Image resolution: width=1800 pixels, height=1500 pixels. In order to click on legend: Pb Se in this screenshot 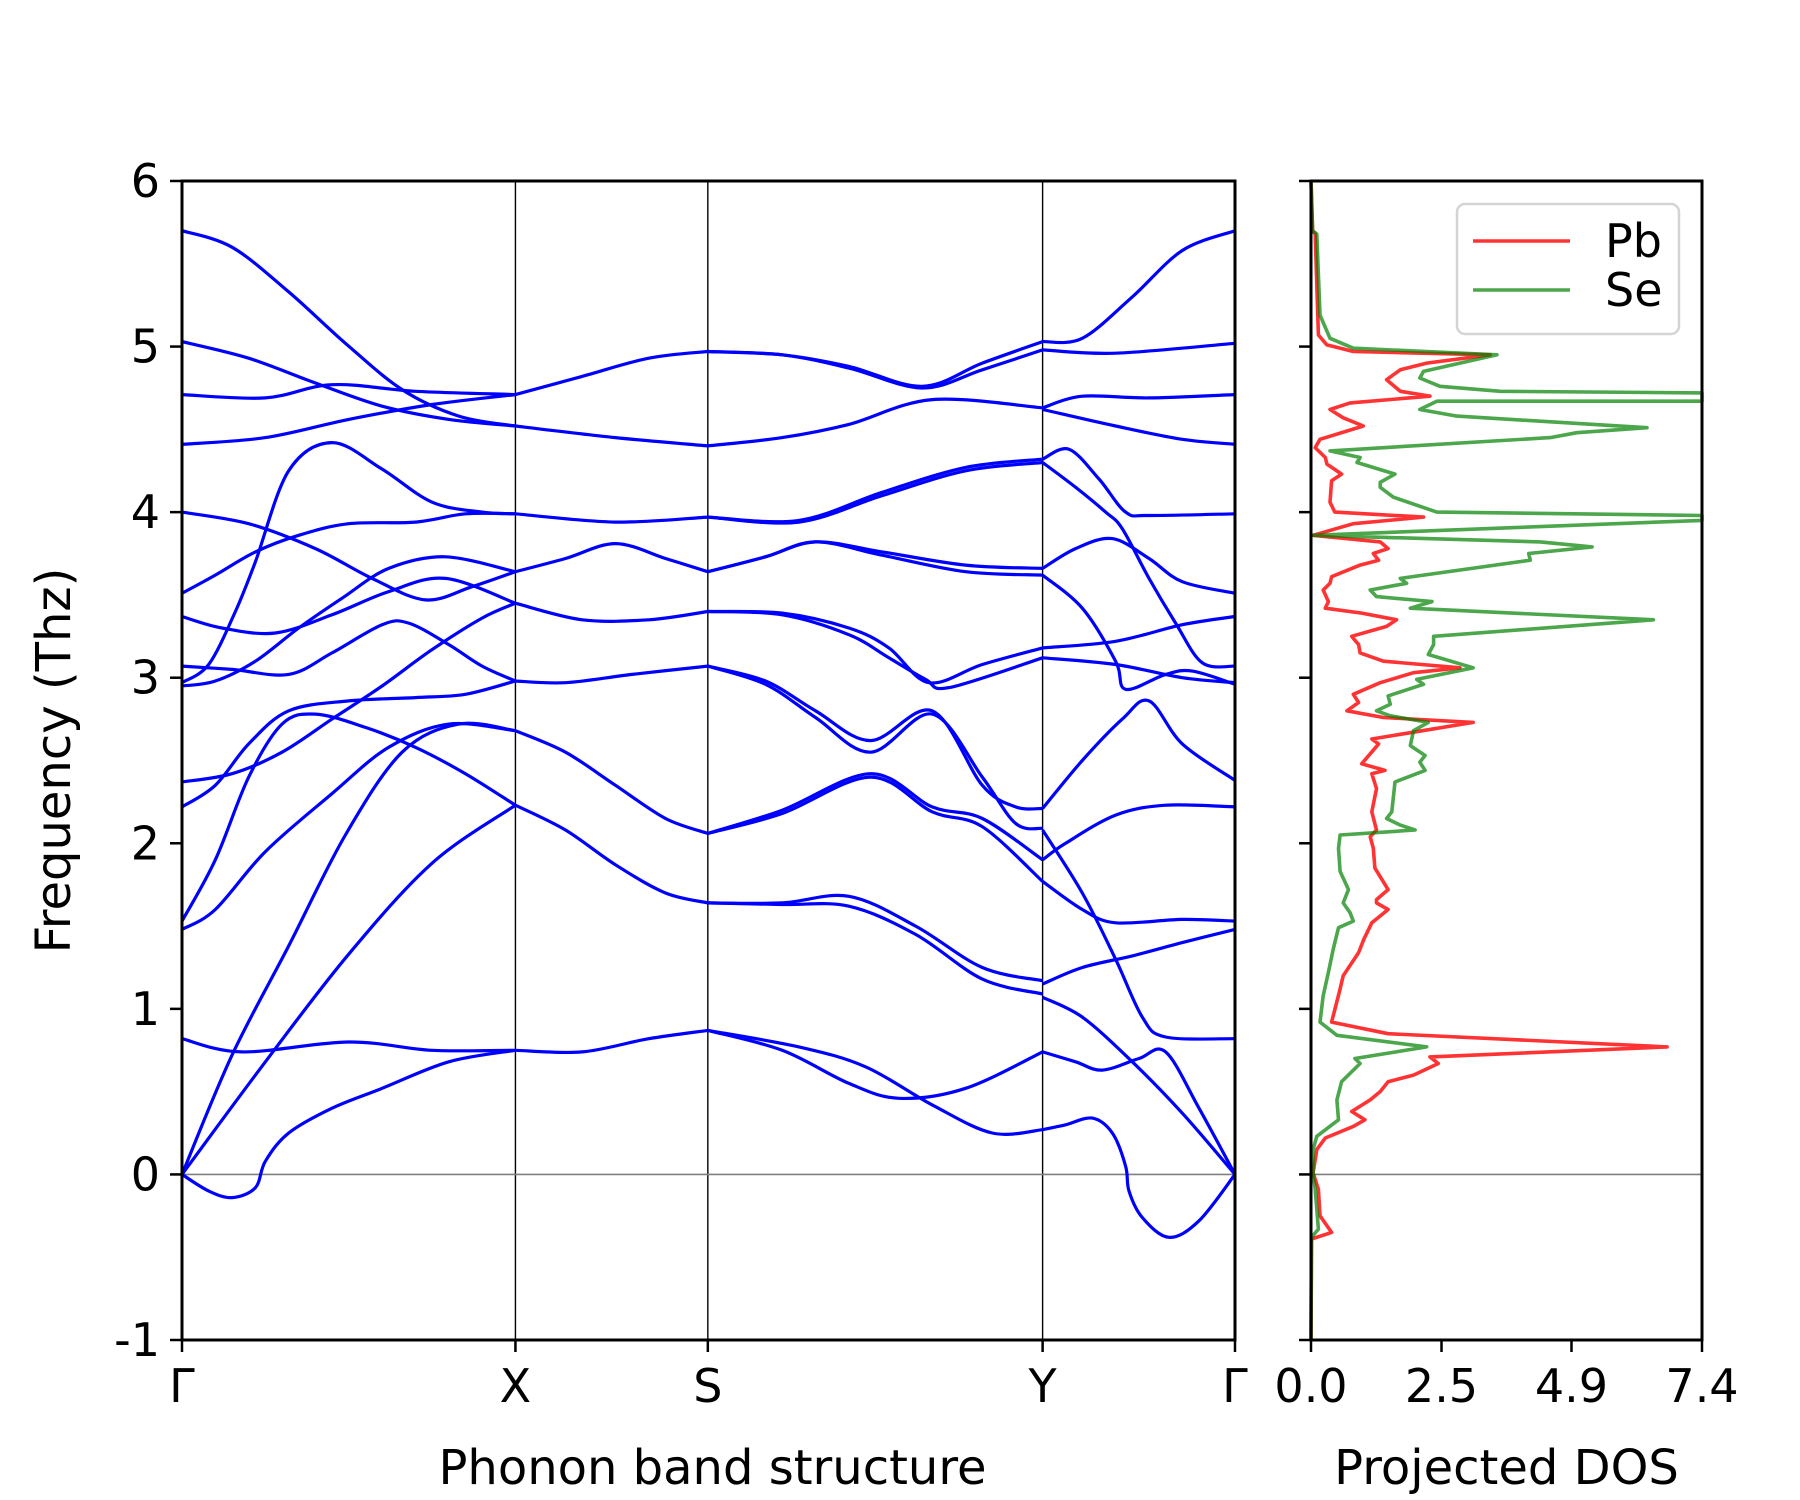, I will do `click(1568, 269)`.